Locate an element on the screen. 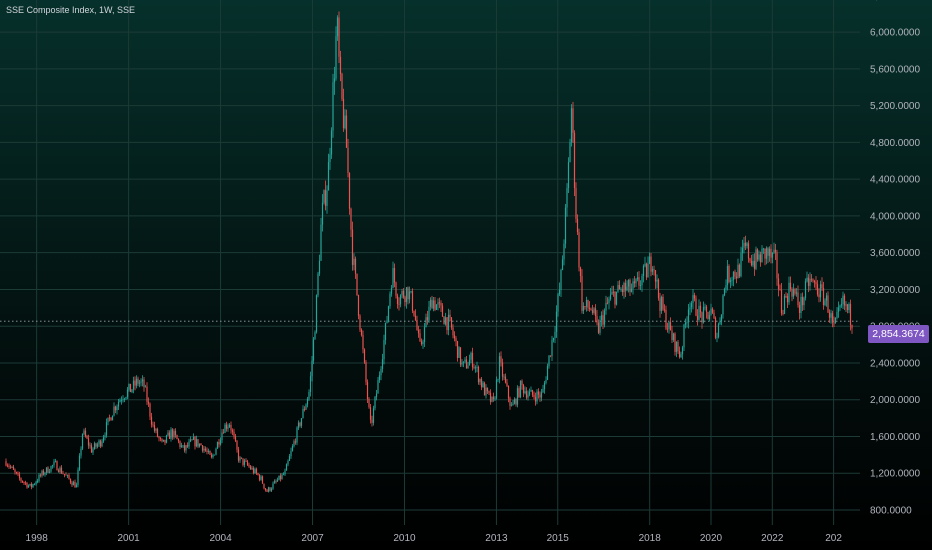 The image size is (932, 550). y-tick-label: 4,400.0000 is located at coordinates (895, 180).